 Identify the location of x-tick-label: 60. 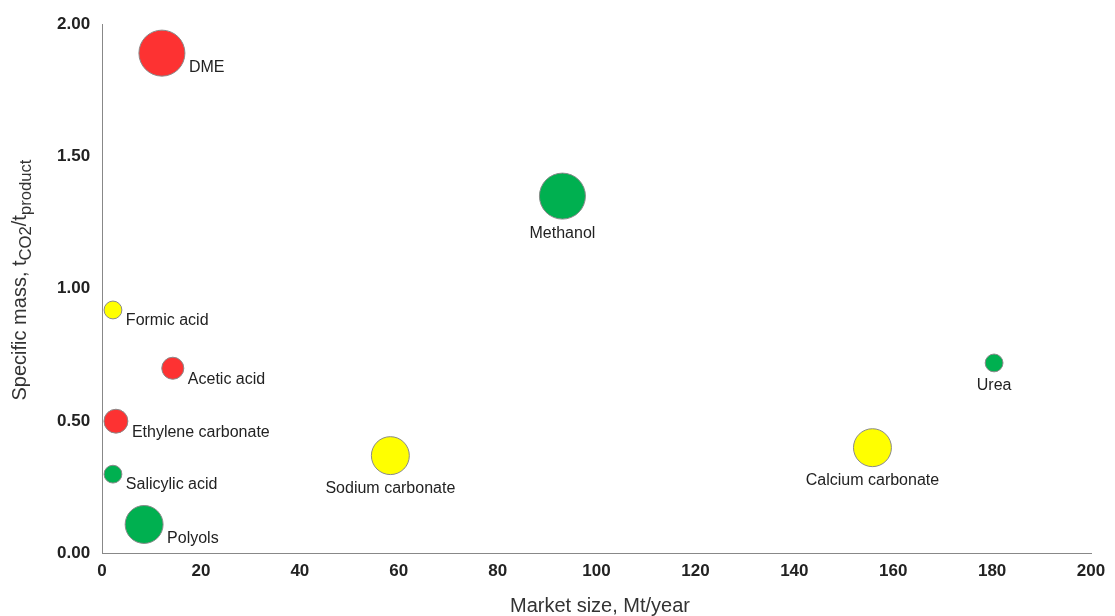
(399, 571).